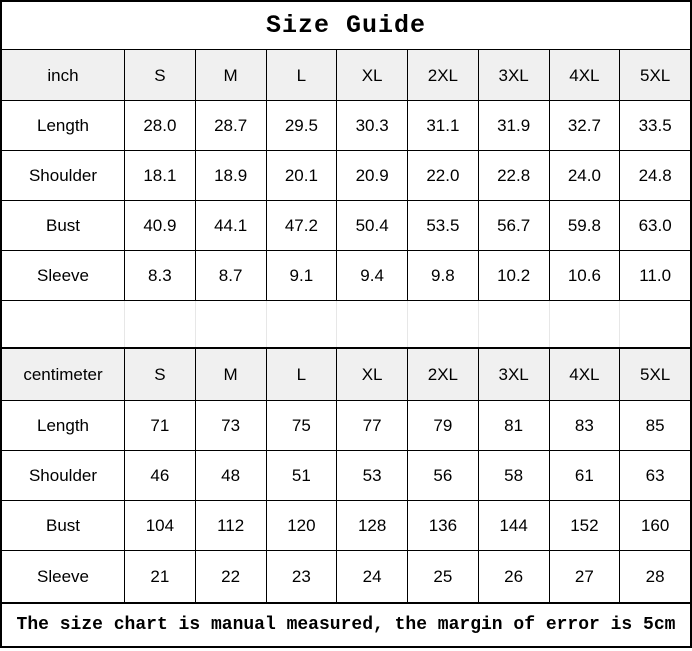 The image size is (692, 651). What do you see at coordinates (443, 525) in the screenshot?
I see `size-value-cell: 136` at bounding box center [443, 525].